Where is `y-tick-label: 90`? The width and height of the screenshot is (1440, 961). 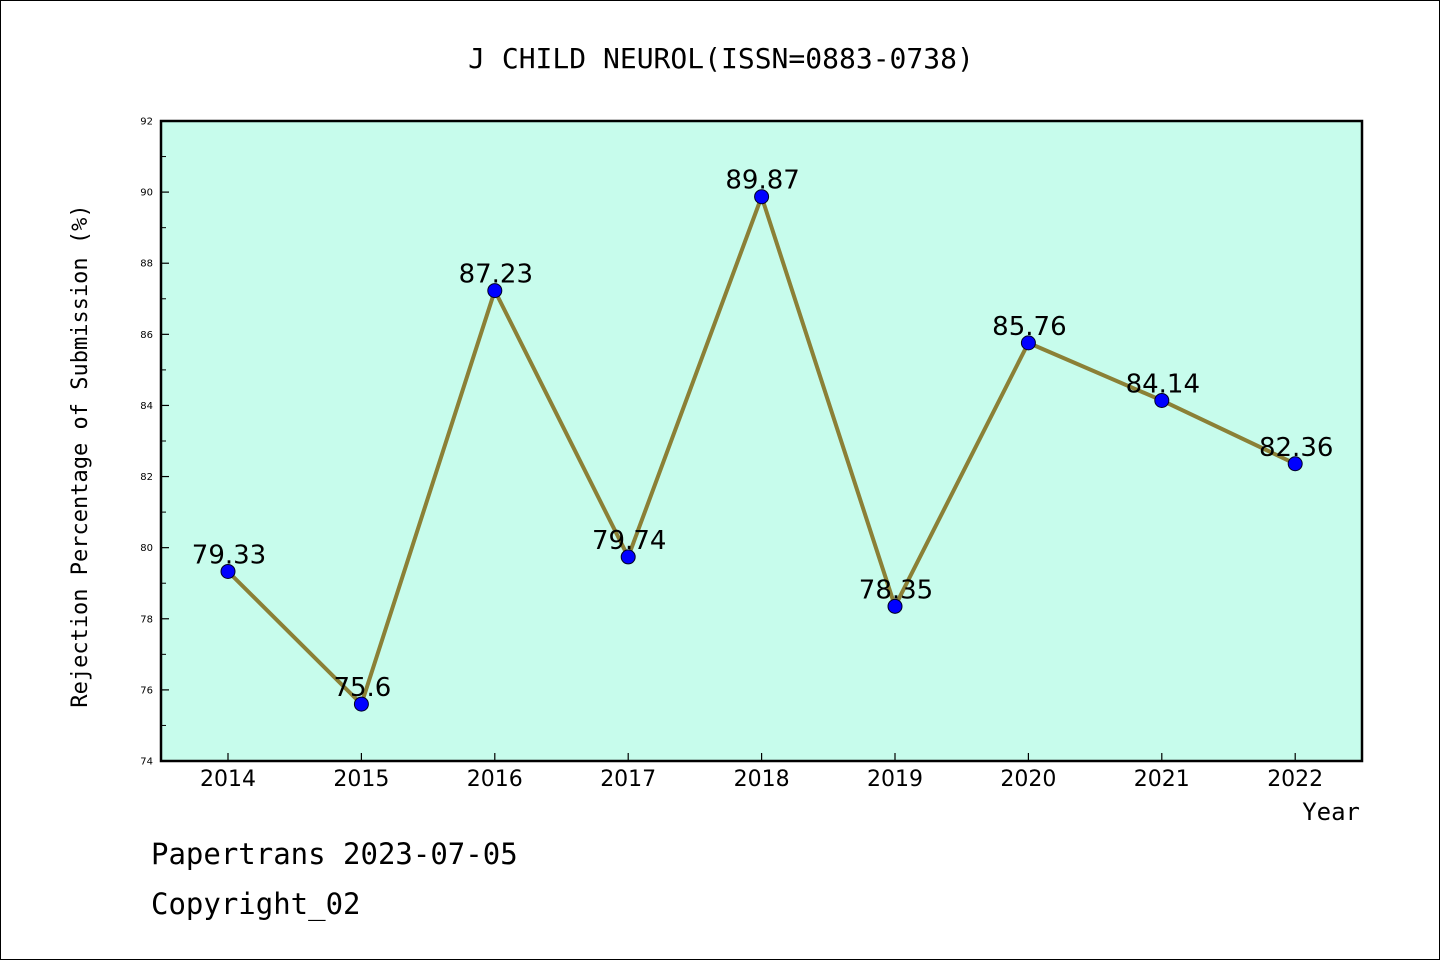 y-tick-label: 90 is located at coordinates (146, 193).